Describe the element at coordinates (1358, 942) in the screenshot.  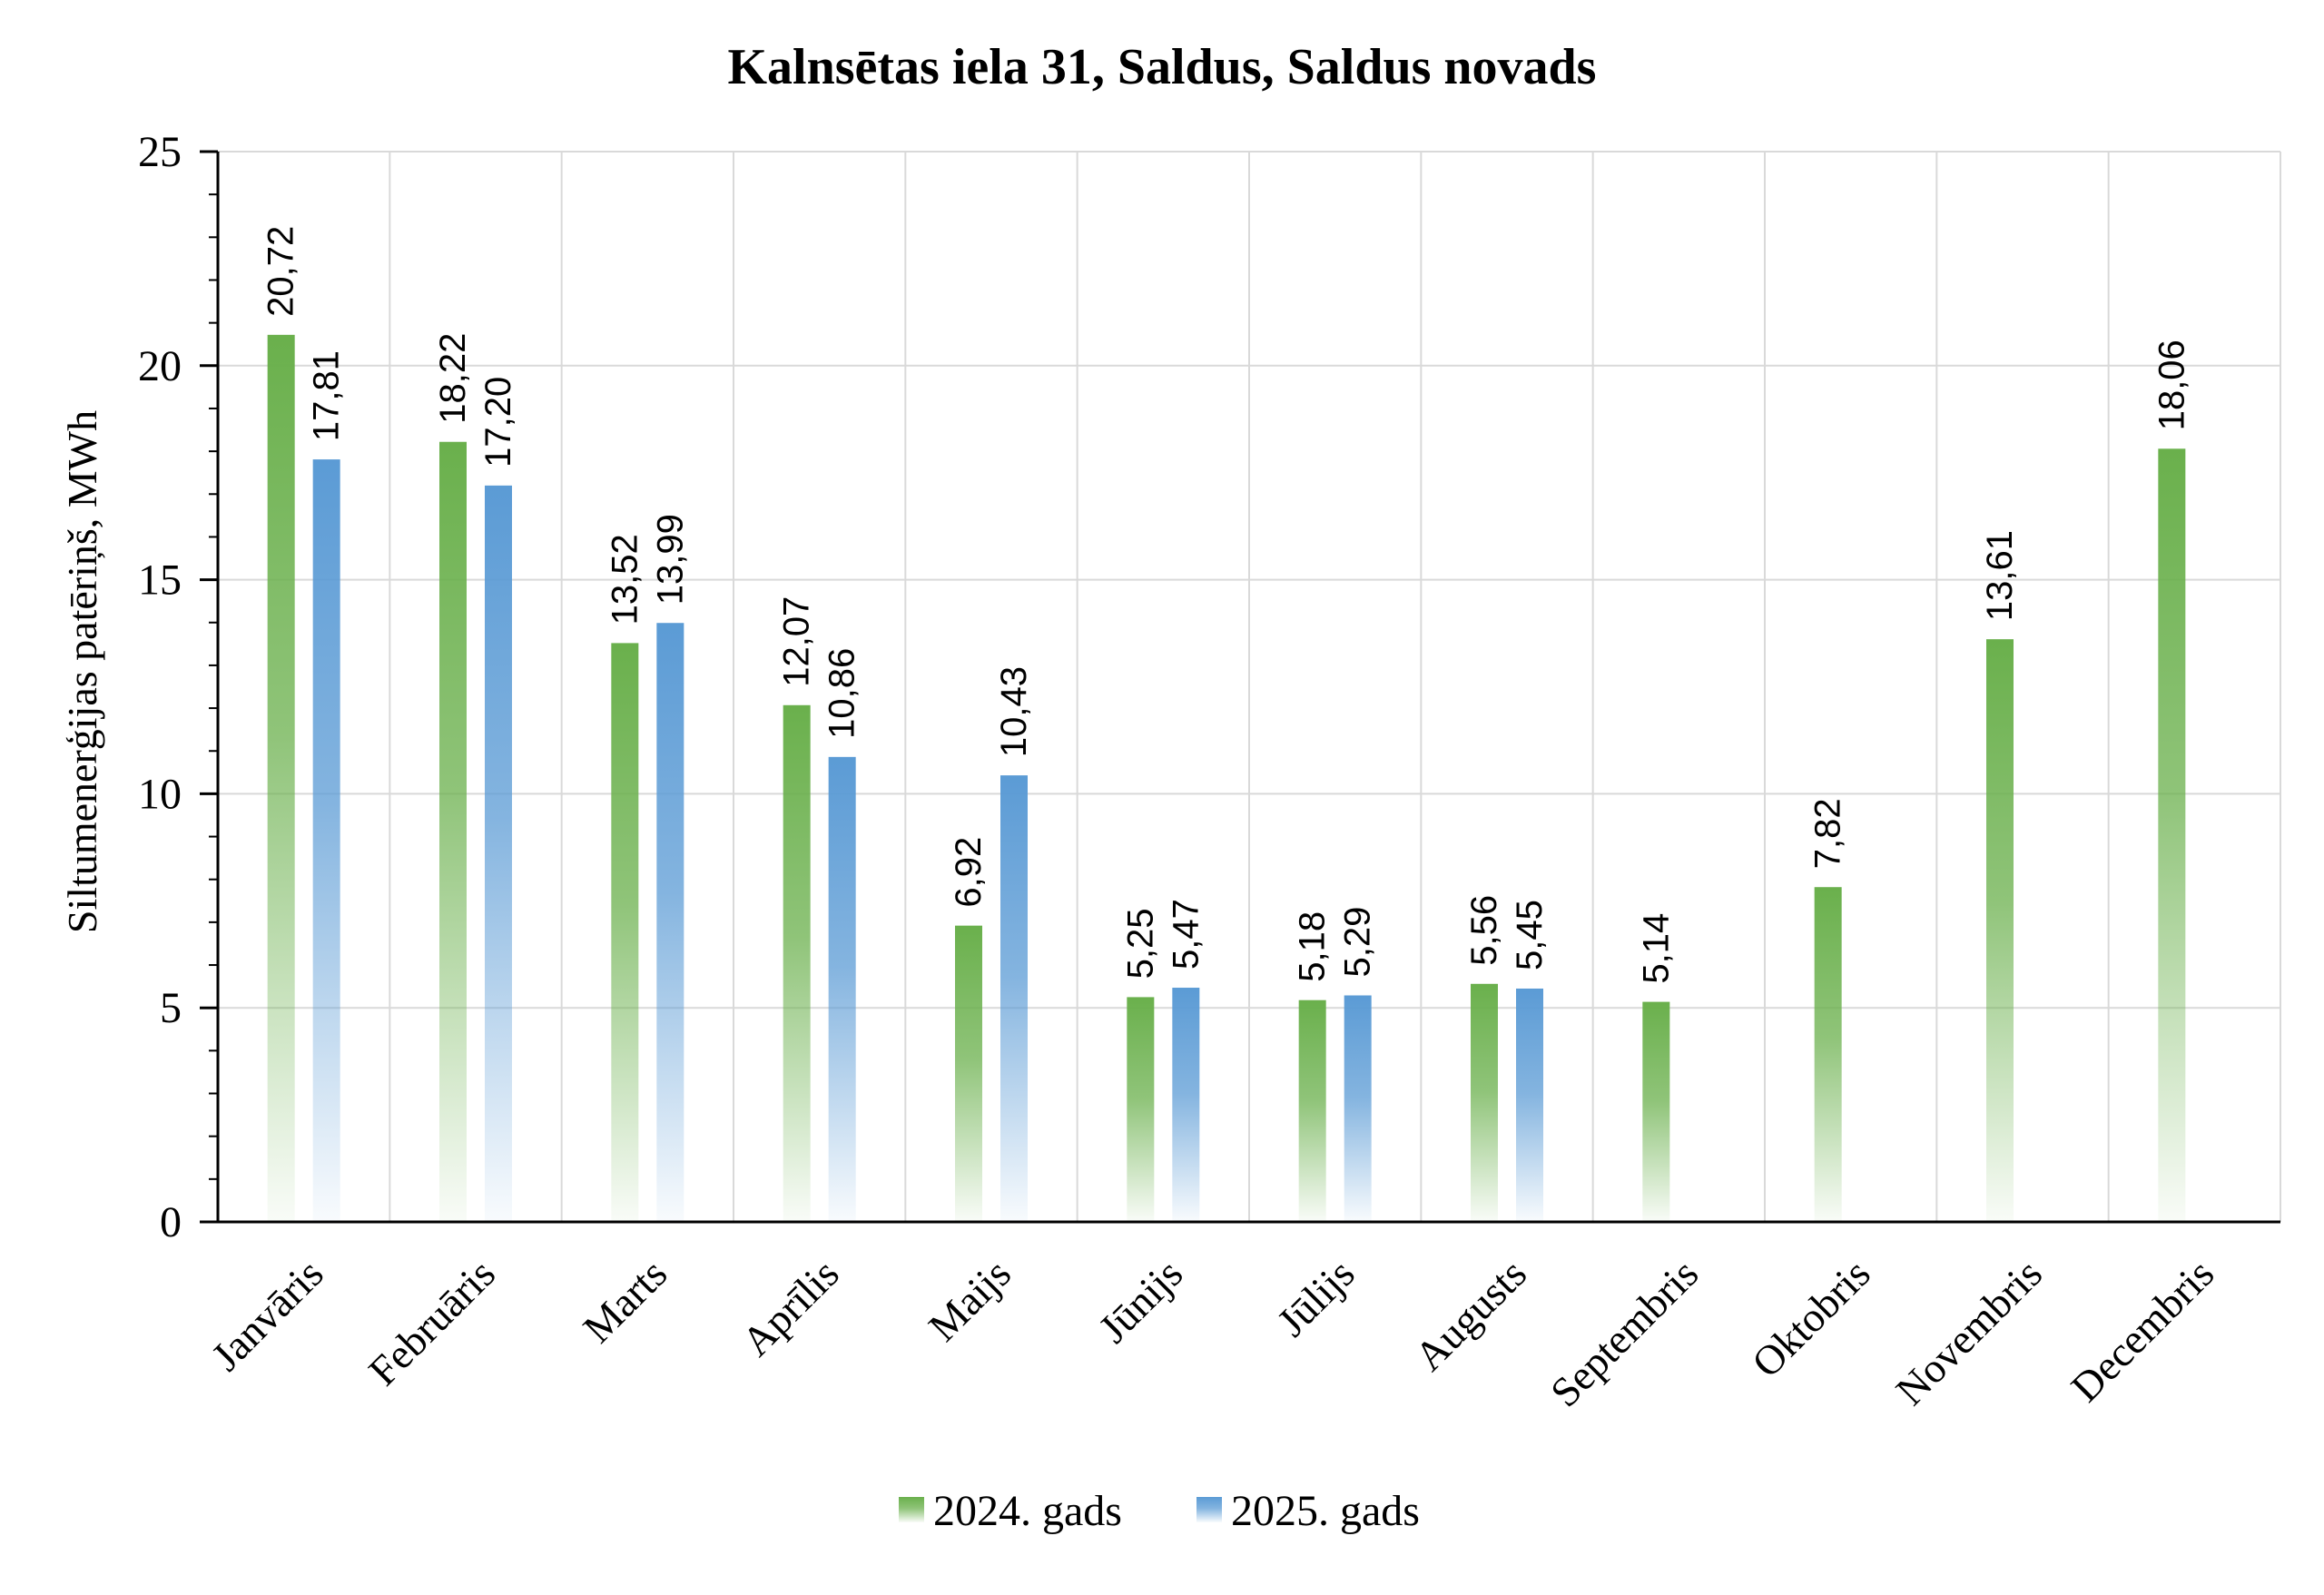
I see `data-label: 5,29` at that location.